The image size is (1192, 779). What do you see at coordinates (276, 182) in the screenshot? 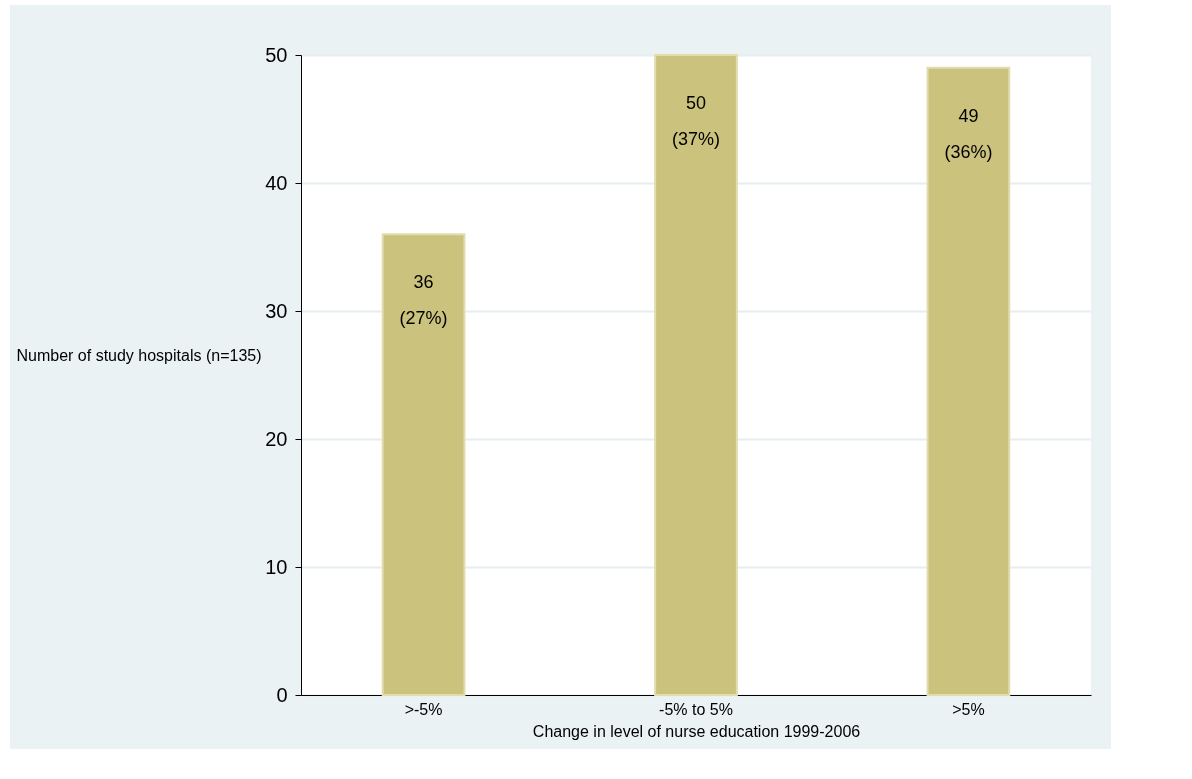
I see `y-tick-label: 40` at bounding box center [276, 182].